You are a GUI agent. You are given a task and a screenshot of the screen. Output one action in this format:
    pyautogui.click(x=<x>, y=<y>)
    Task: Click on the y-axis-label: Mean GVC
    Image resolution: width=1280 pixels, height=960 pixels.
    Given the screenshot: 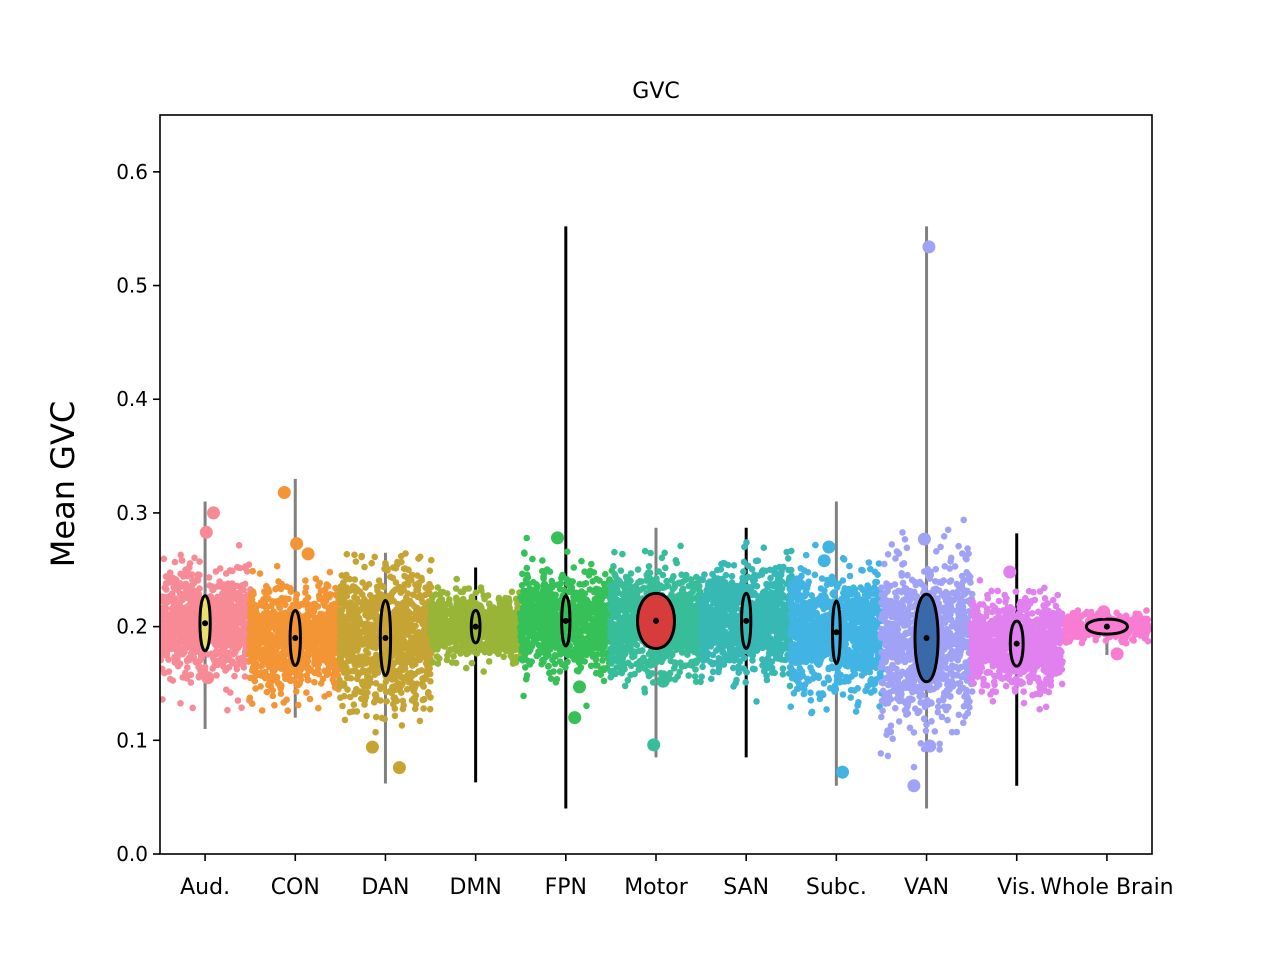 What is the action you would take?
    pyautogui.click(x=63, y=484)
    